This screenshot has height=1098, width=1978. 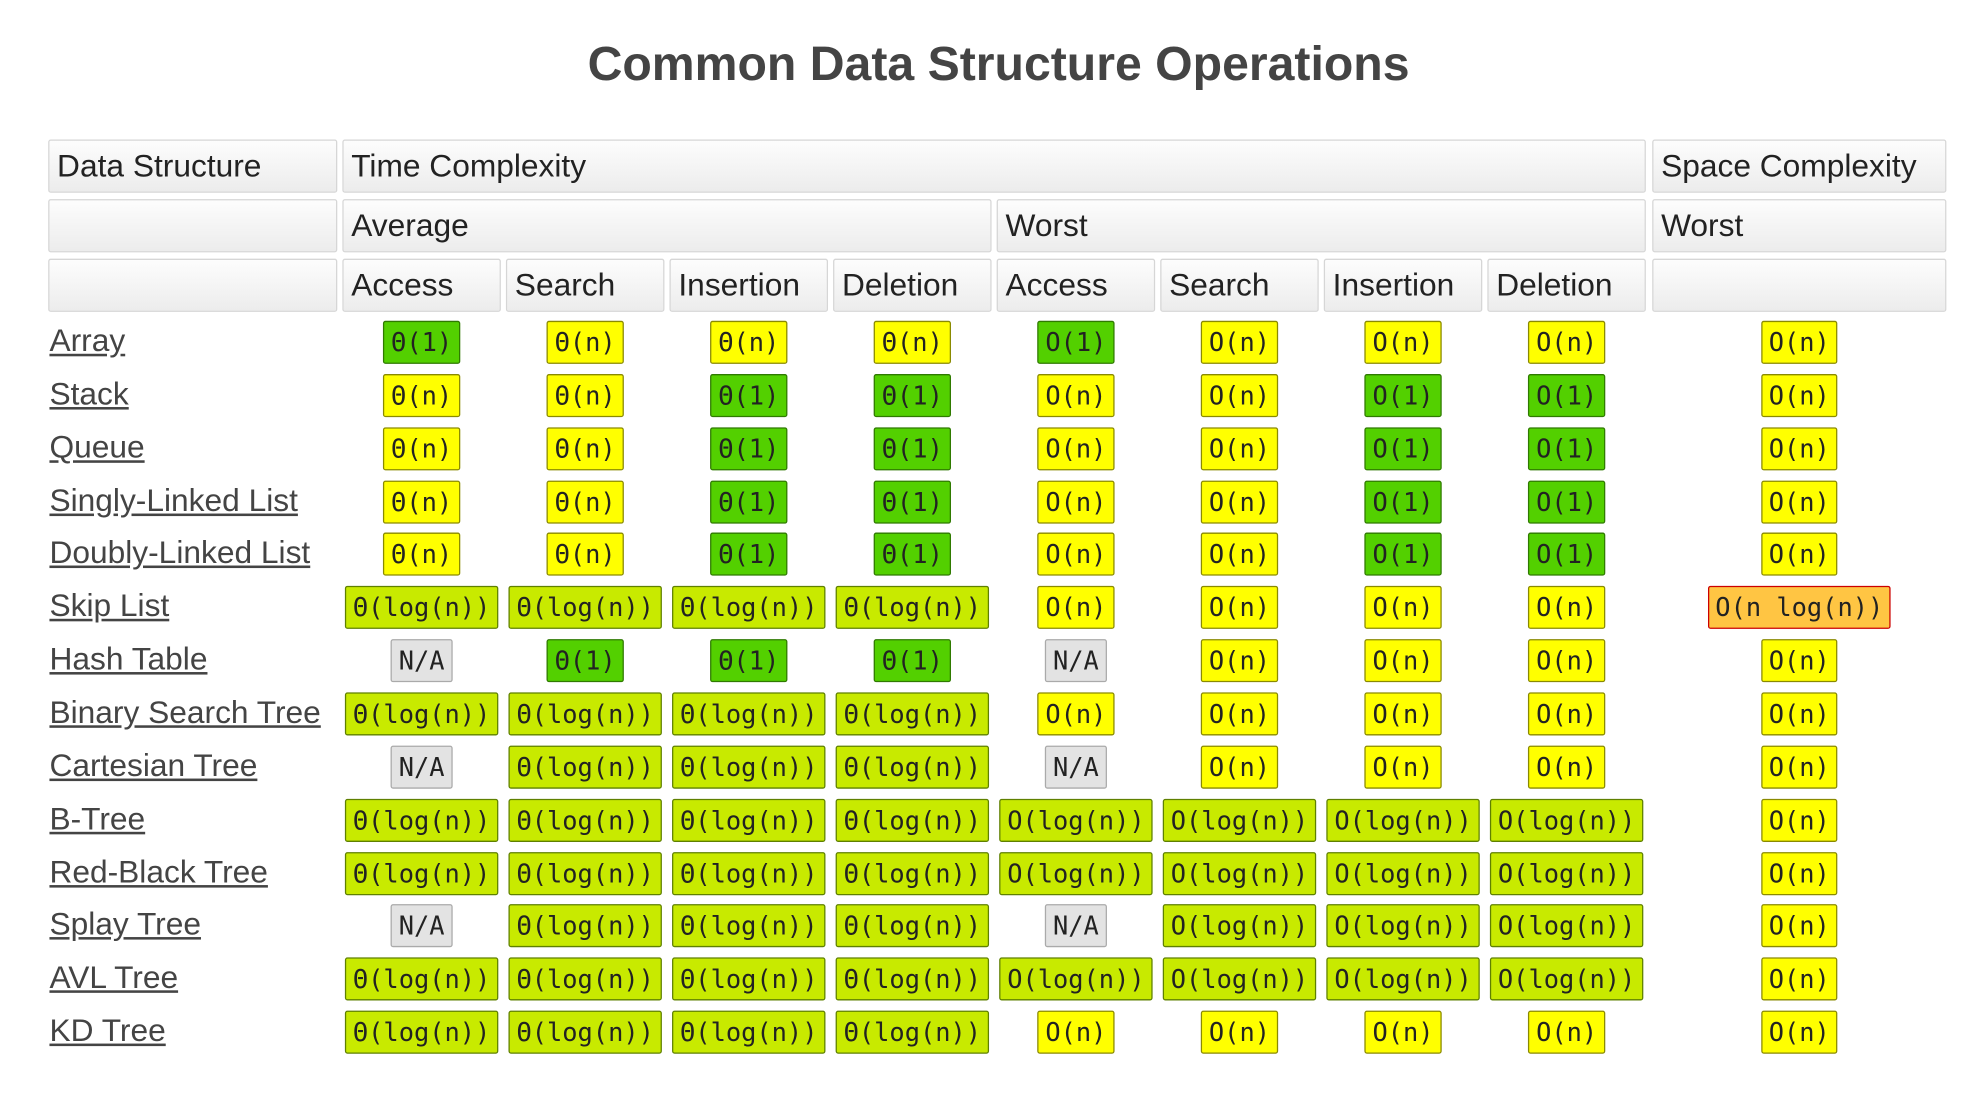 I want to click on cell: Θ(n), so click(x=585, y=502).